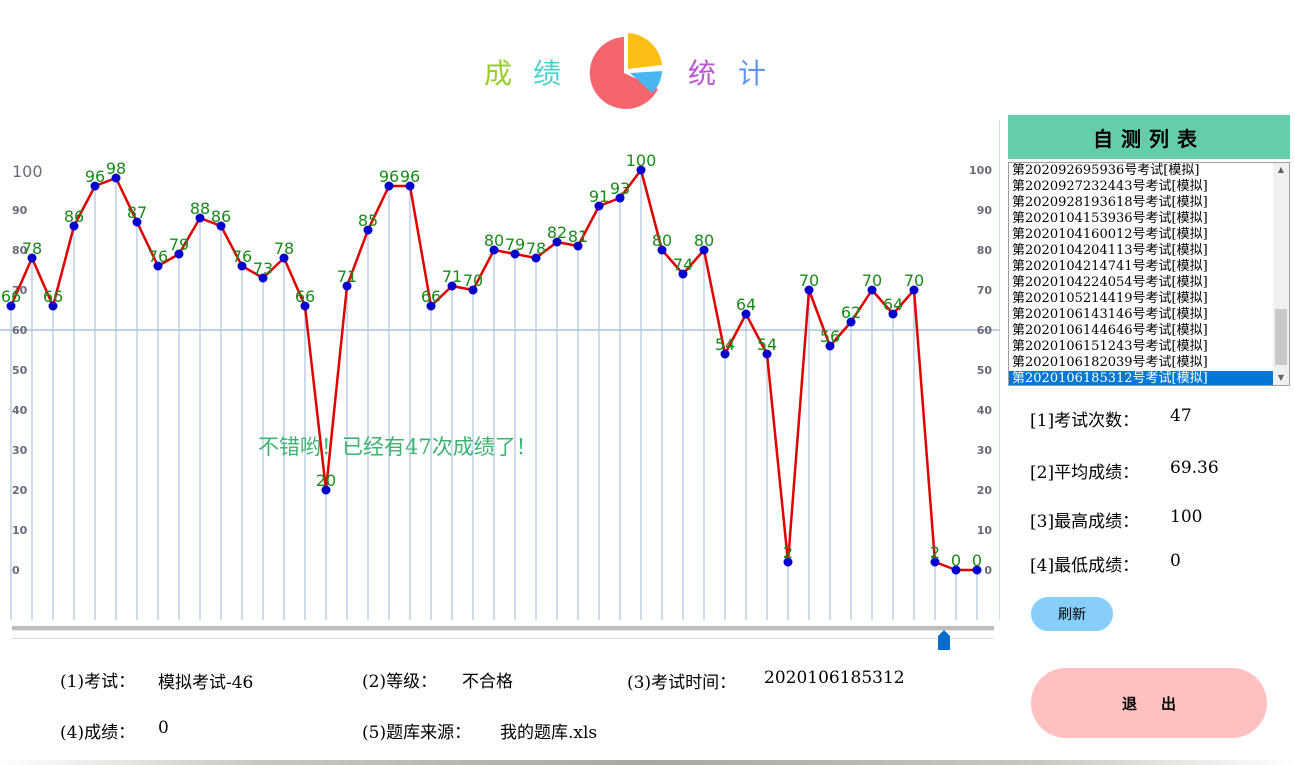 Image resolution: width=1295 pixels, height=765 pixels. What do you see at coordinates (503, 628) in the screenshot?
I see `slider-track` at bounding box center [503, 628].